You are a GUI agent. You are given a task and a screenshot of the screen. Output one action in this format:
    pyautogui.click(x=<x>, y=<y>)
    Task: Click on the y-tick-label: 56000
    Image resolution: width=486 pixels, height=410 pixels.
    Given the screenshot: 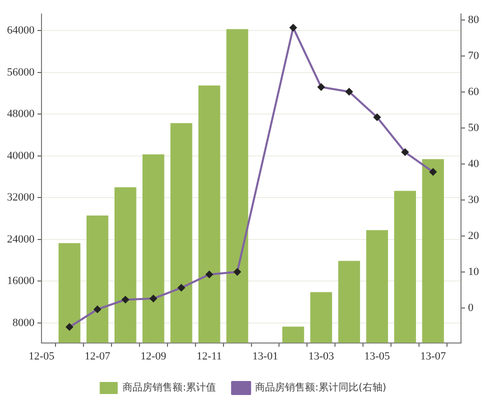 What is the action you would take?
    pyautogui.click(x=21, y=72)
    